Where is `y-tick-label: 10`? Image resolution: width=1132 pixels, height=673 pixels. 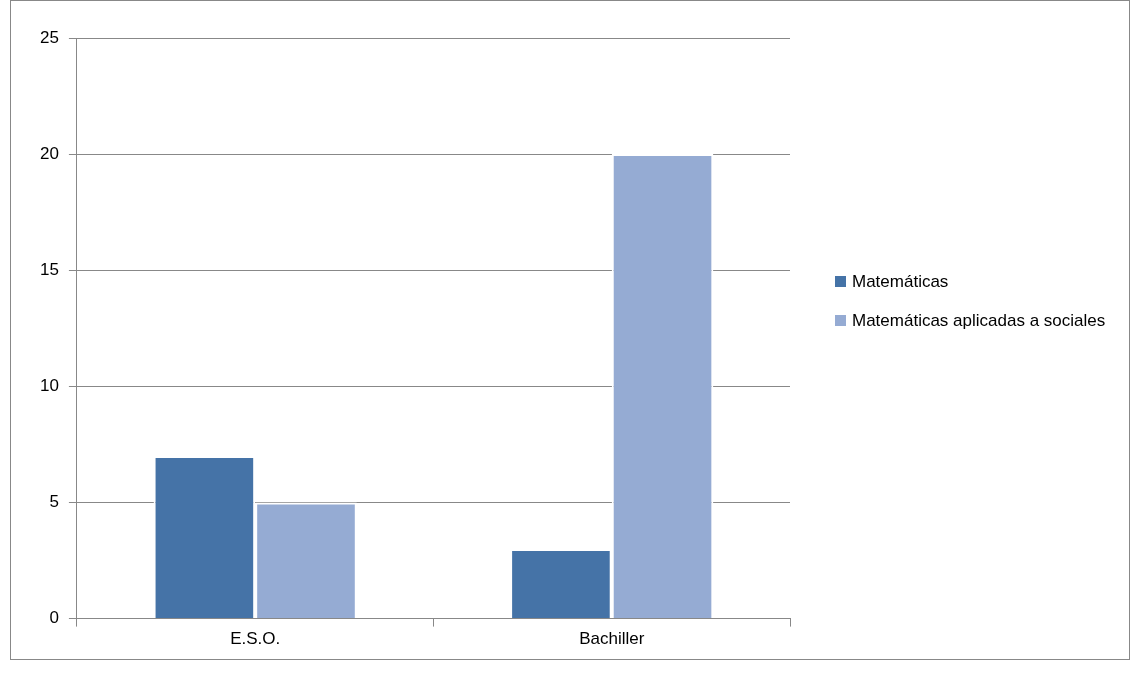
y-tick-label: 10 is located at coordinates (49, 386).